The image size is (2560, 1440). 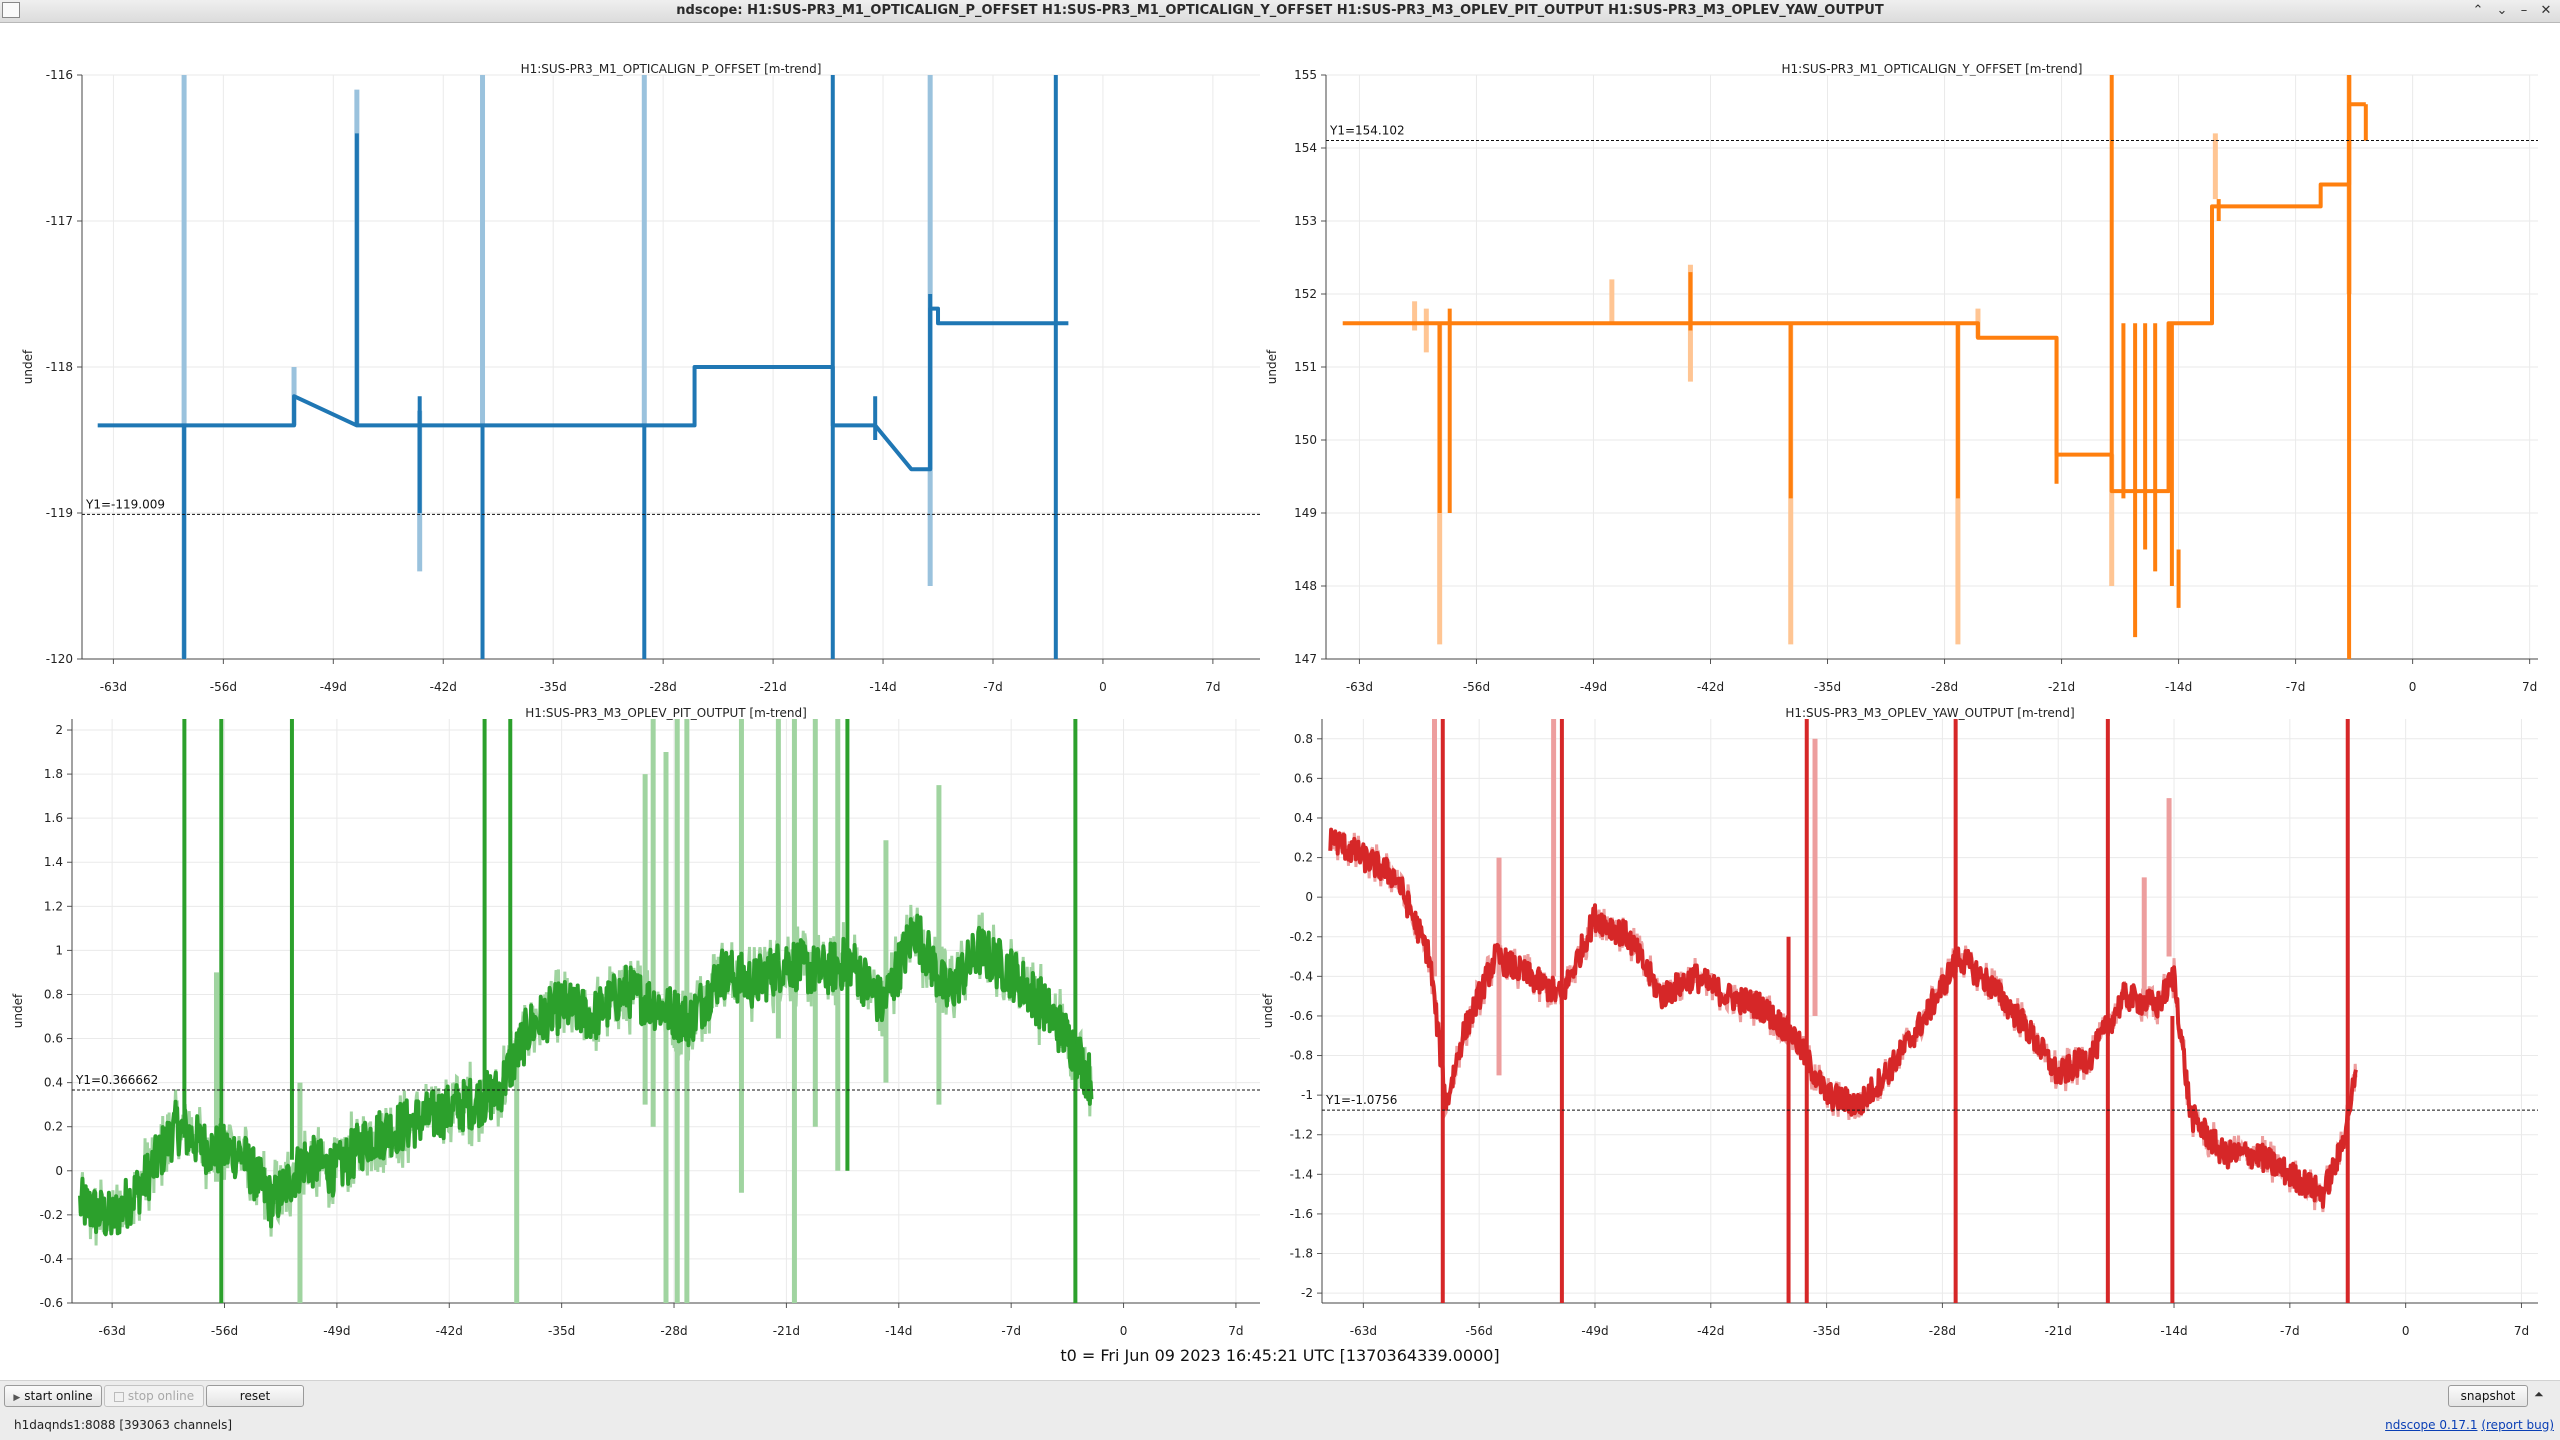 What do you see at coordinates (59, 75) in the screenshot?
I see `y-tick-label: -116` at bounding box center [59, 75].